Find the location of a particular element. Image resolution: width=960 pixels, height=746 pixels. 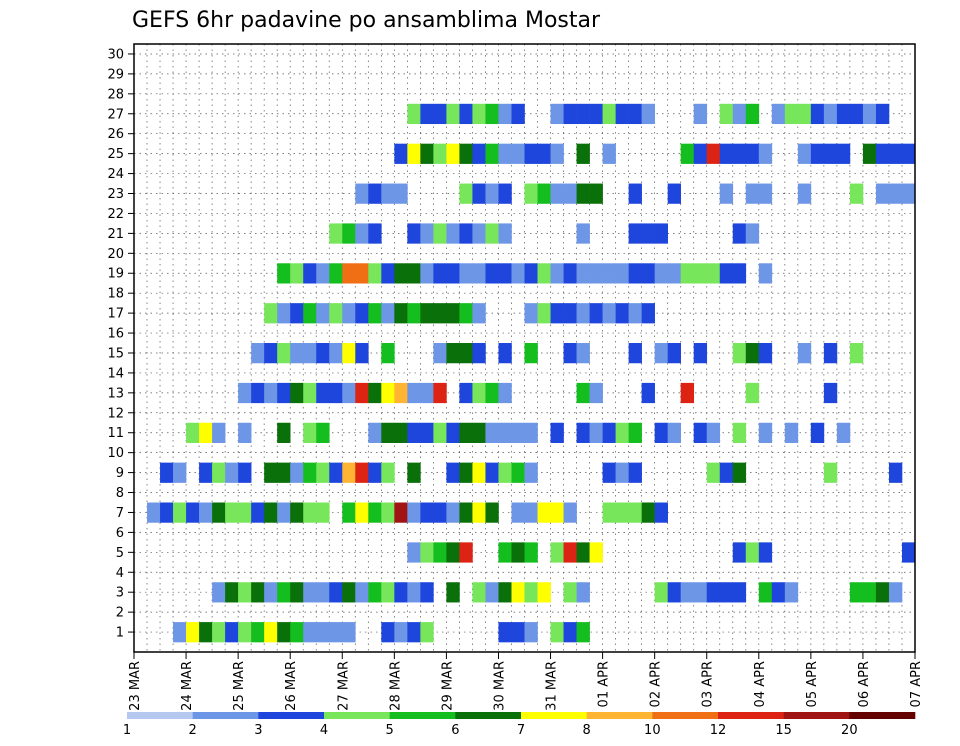

y-tick-label: 28 is located at coordinates (115, 94).